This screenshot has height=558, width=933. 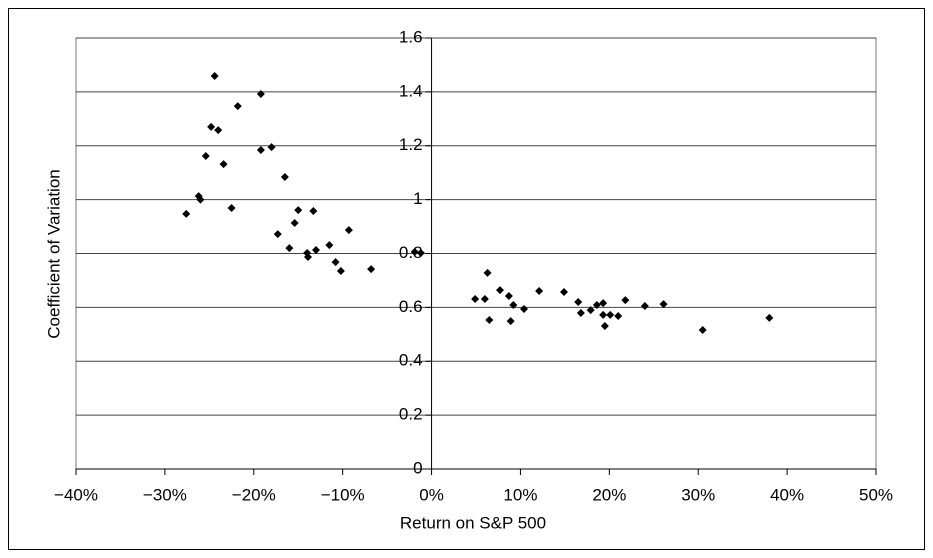 I want to click on x-tick-label: 0%, so click(x=431, y=494).